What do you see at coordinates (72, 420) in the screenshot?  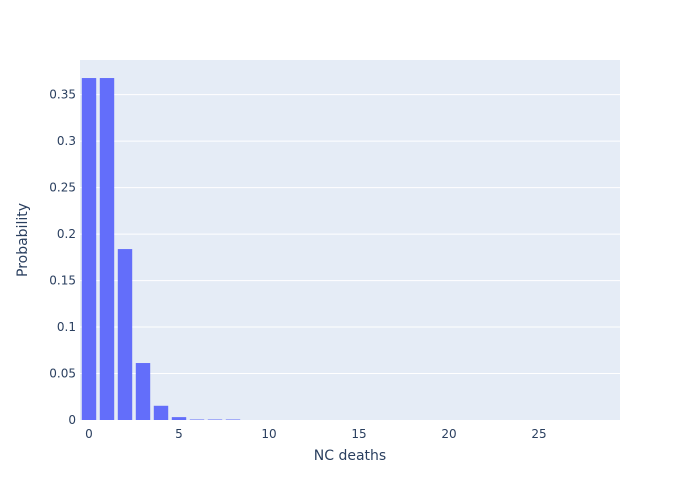 I see `y-tick-label: 0` at bounding box center [72, 420].